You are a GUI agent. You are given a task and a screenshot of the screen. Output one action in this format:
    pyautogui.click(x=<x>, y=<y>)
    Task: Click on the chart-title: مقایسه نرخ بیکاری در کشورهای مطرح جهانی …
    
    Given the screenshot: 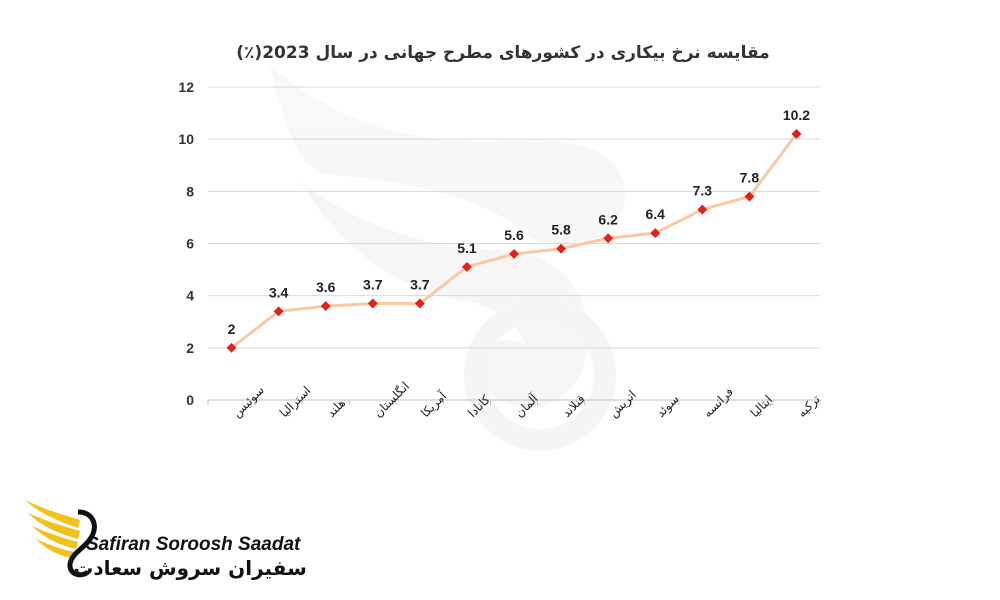 What is the action you would take?
    pyautogui.click(x=502, y=53)
    